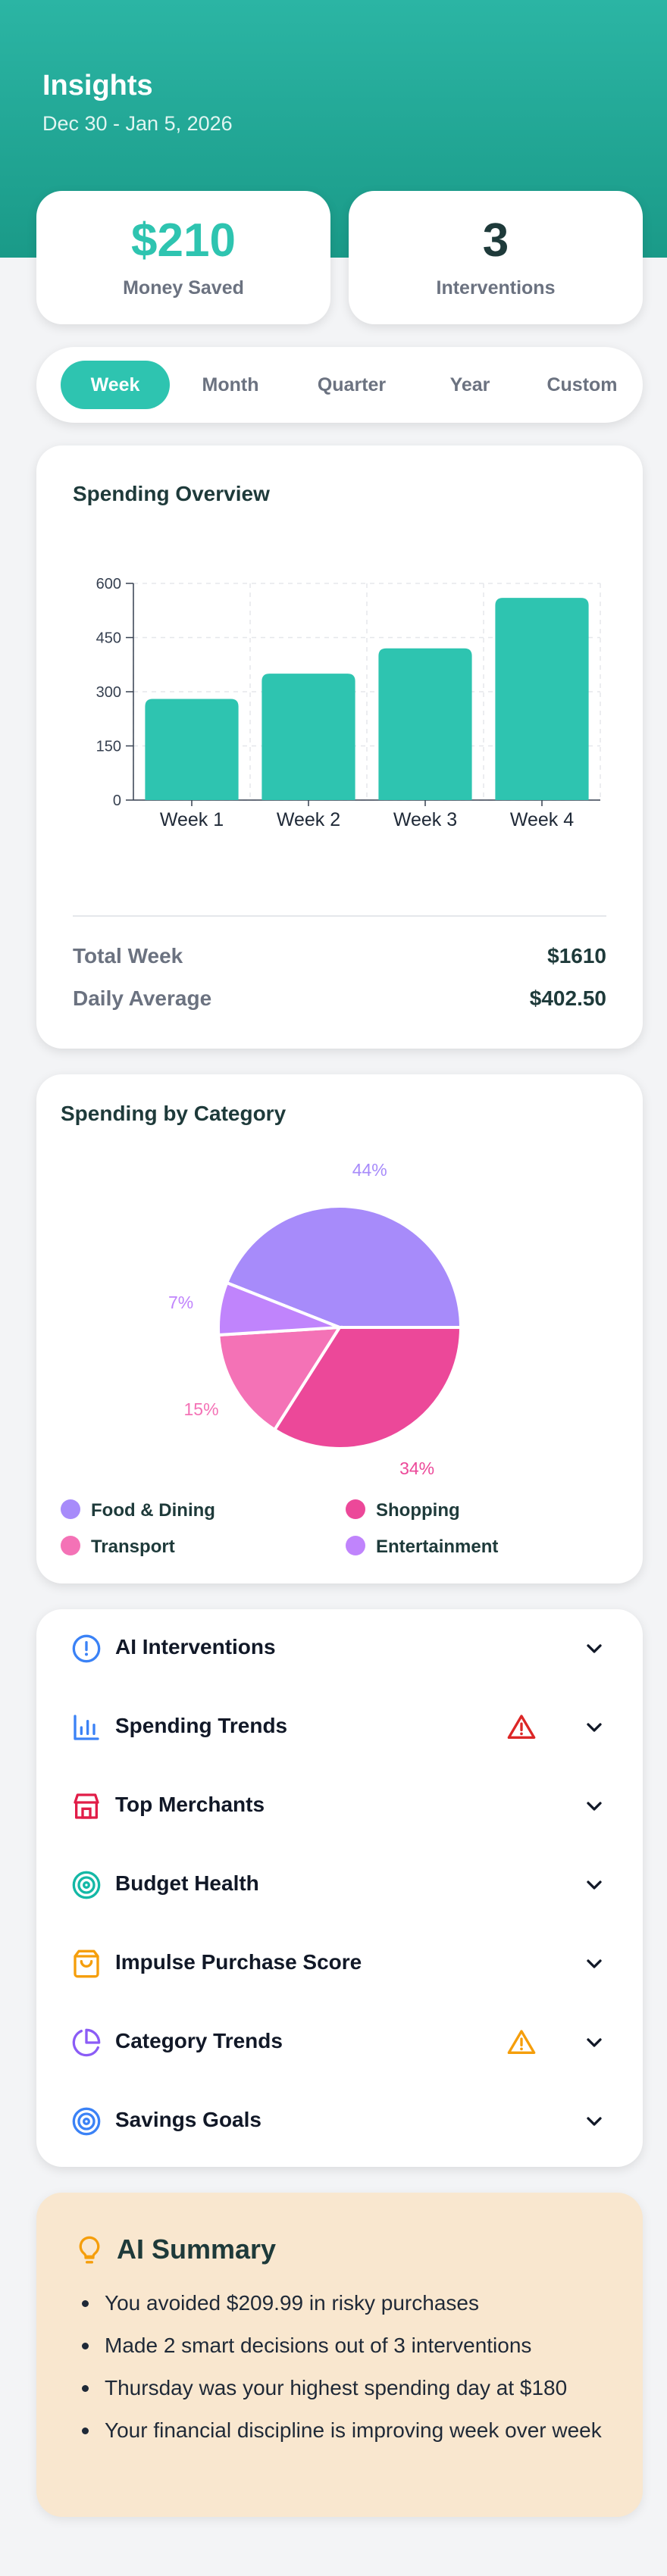 Image resolution: width=667 pixels, height=2576 pixels. I want to click on accordion-label: Impulse Purchase Score, so click(238, 1962).